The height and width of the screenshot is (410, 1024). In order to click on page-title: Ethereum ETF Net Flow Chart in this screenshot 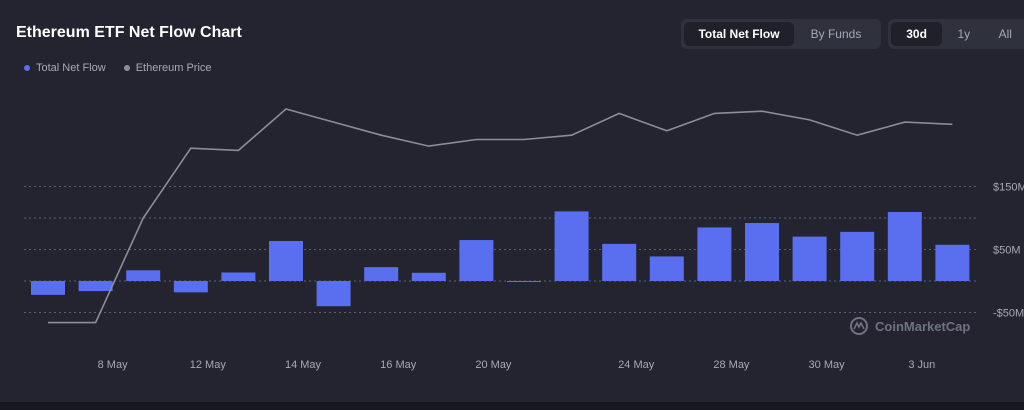, I will do `click(129, 32)`.